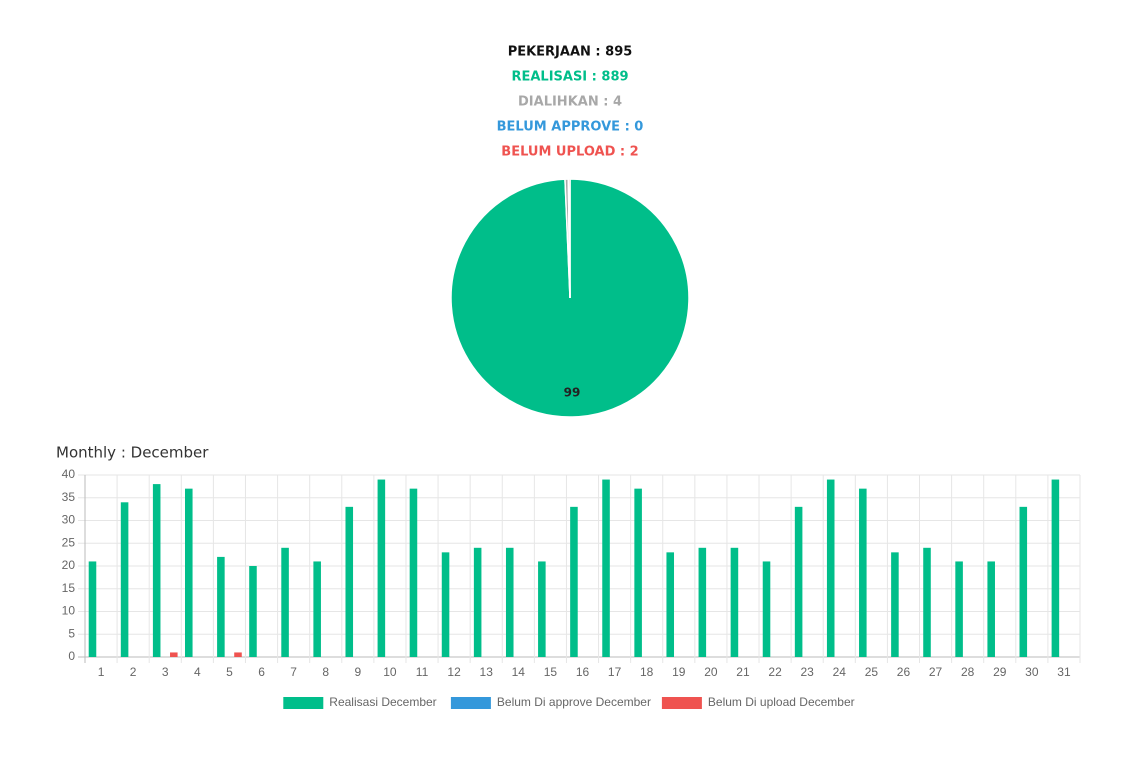  What do you see at coordinates (647, 672) in the screenshot?
I see `x-tick-label: 18` at bounding box center [647, 672].